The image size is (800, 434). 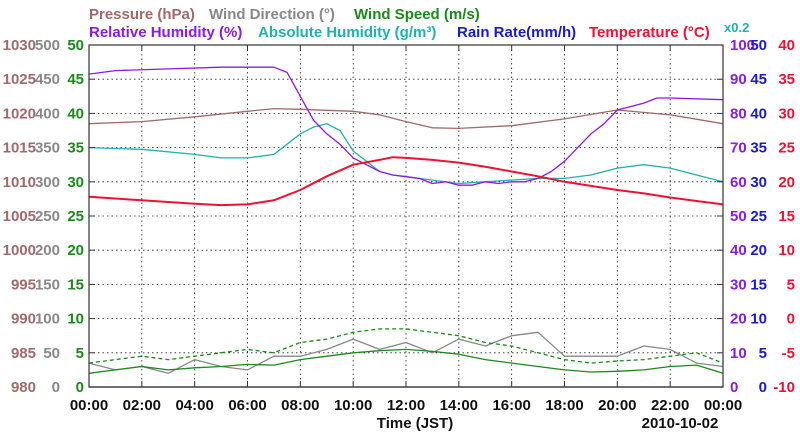 I want to click on legend-temperature: Temperature (°C), so click(x=649, y=32).